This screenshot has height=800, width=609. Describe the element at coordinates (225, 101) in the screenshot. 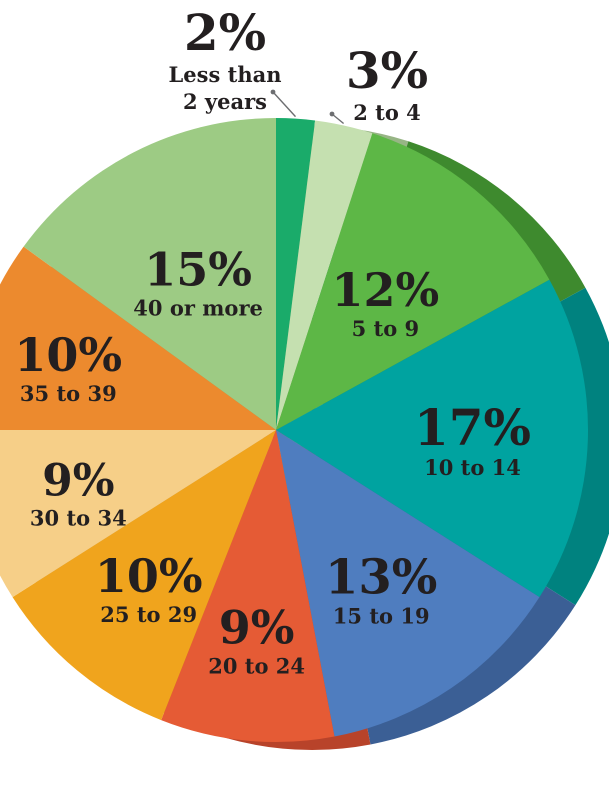

I see `slice-category-label-0-1: 2 years` at that location.